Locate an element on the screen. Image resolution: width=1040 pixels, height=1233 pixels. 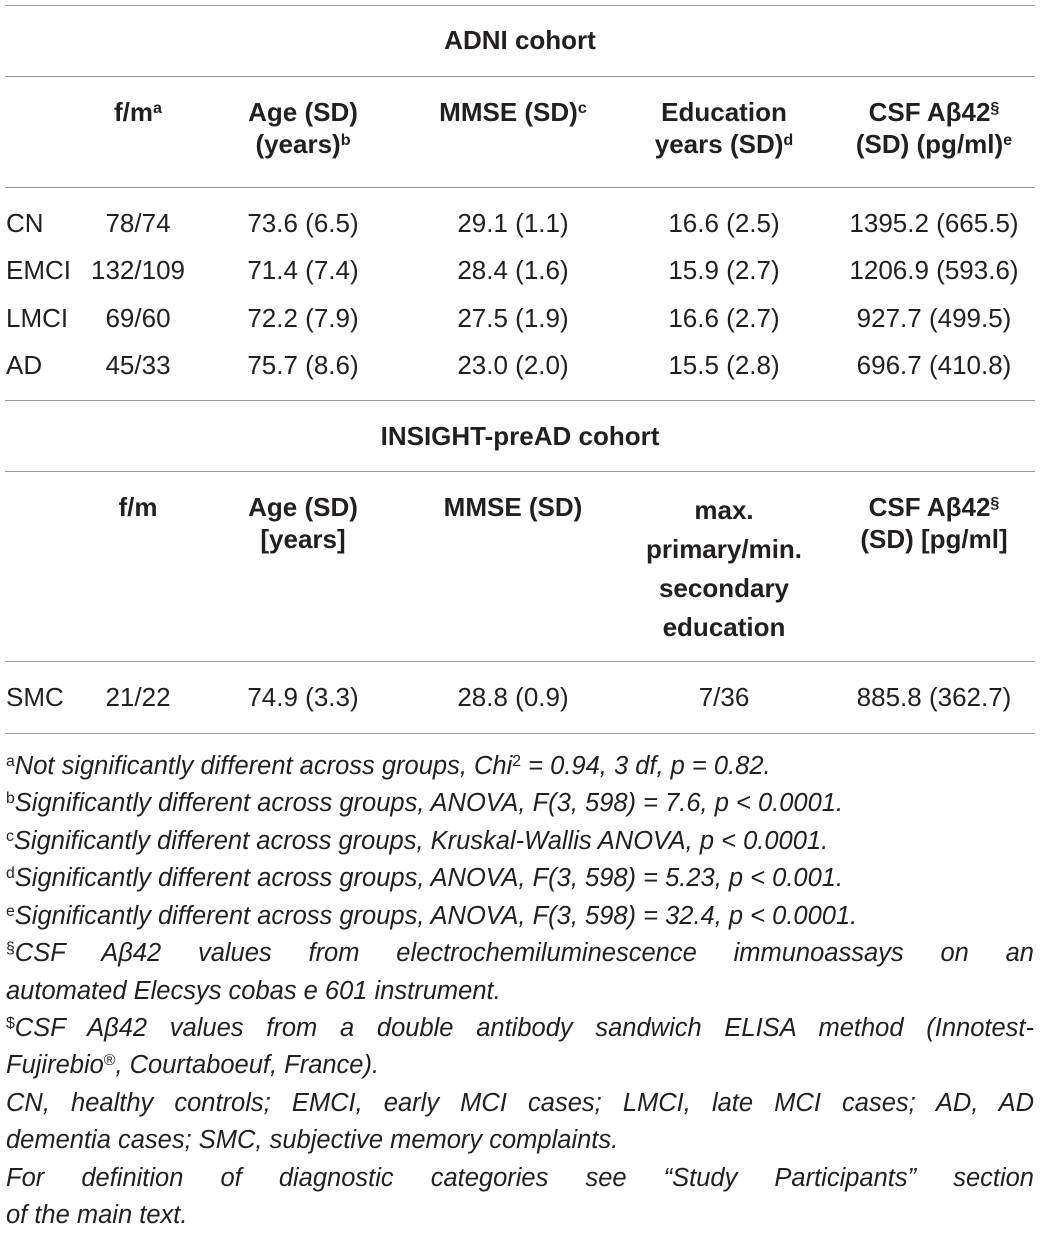
age-cell: 71.4 (7.4) is located at coordinates (303, 270).